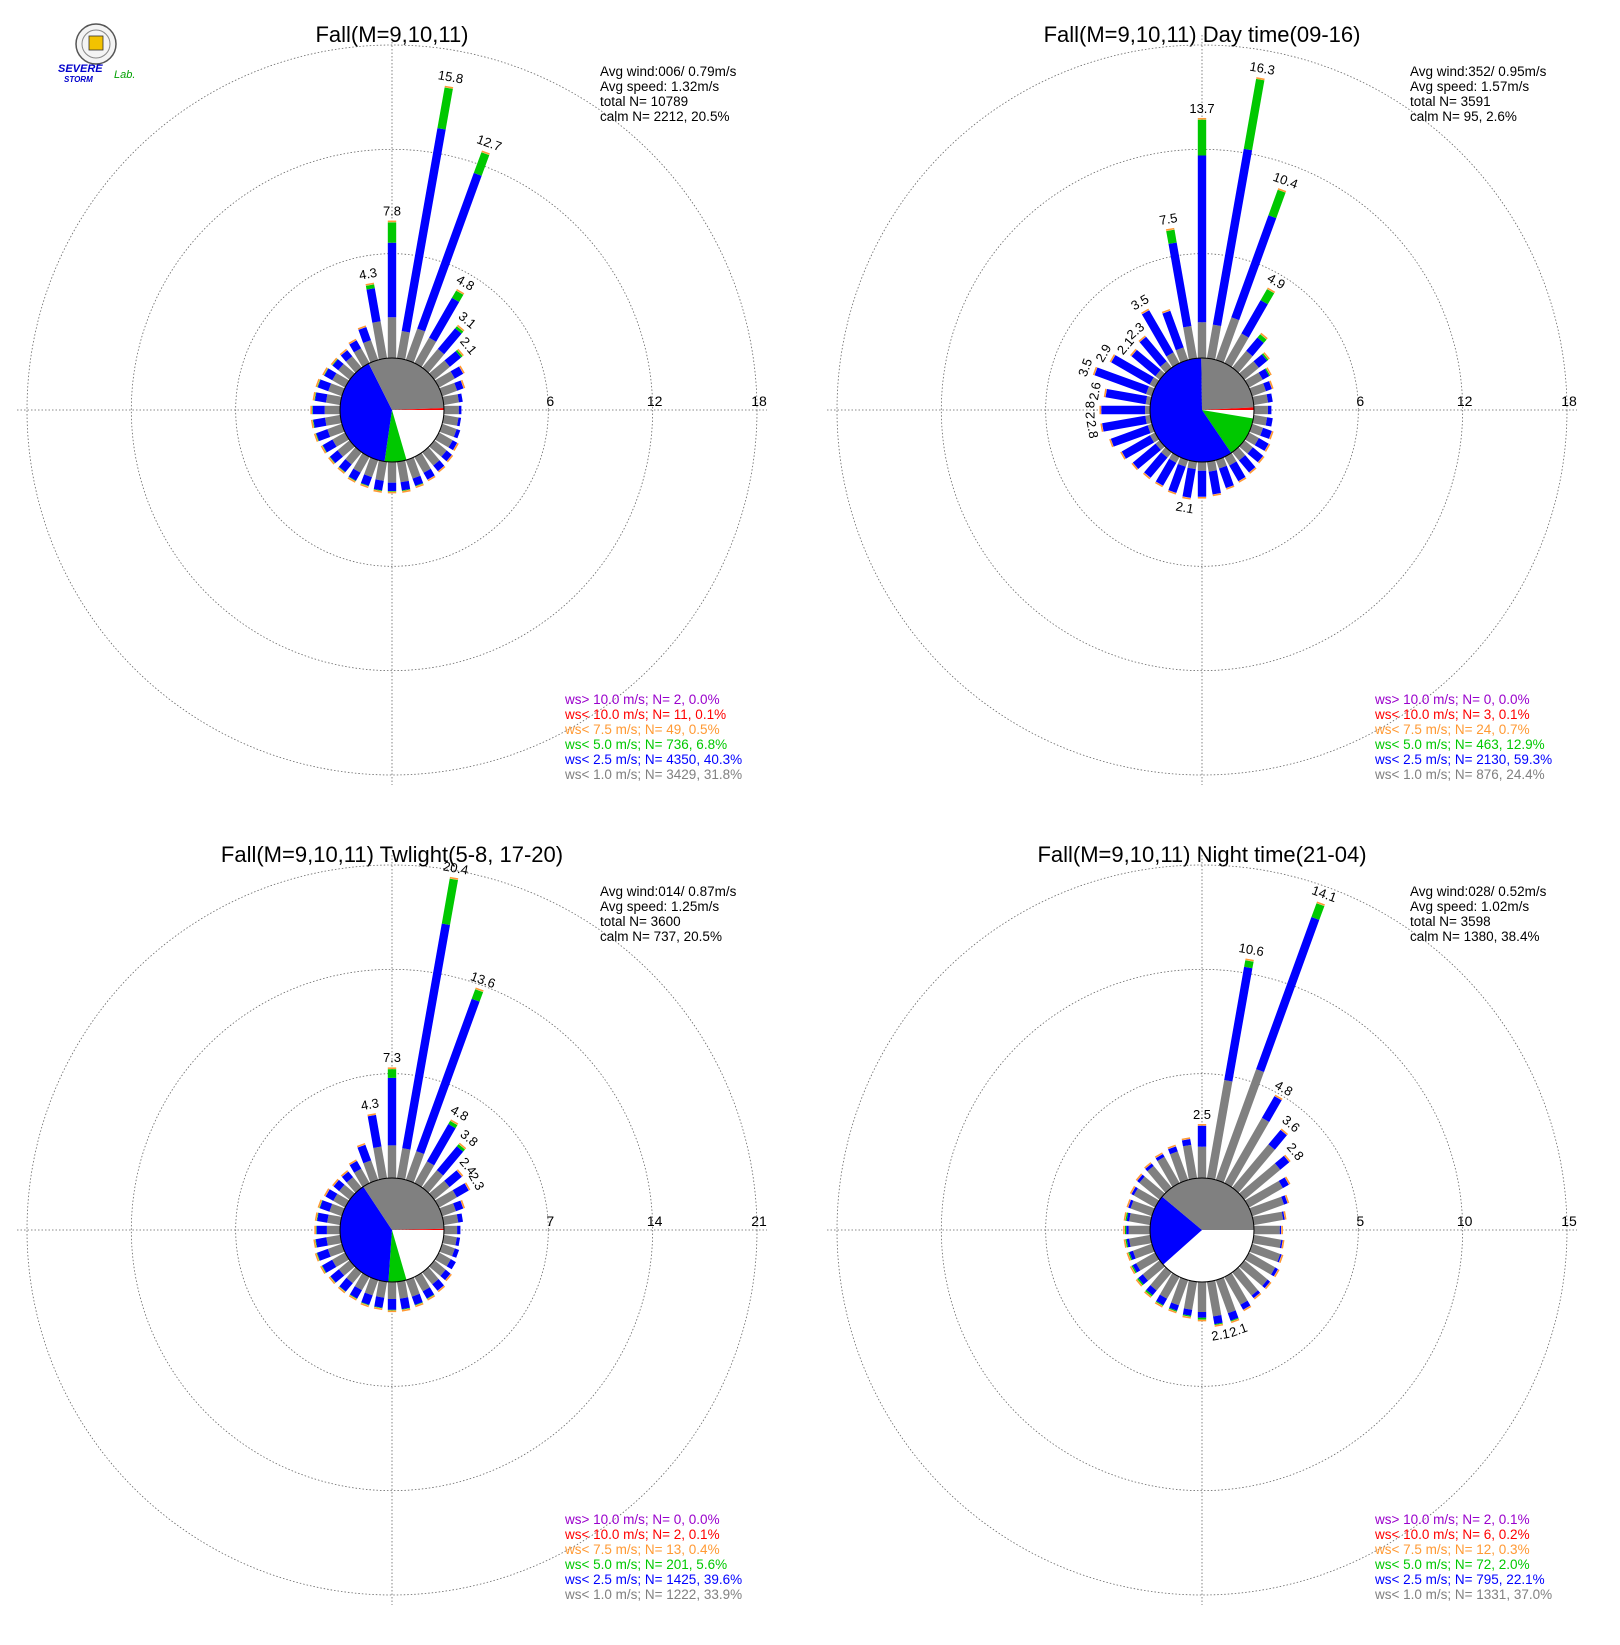 Image resolution: width=1620 pixels, height=1645 pixels. Describe the element at coordinates (1252, 949) in the screenshot. I see `petal-label-10: 10.6` at that location.